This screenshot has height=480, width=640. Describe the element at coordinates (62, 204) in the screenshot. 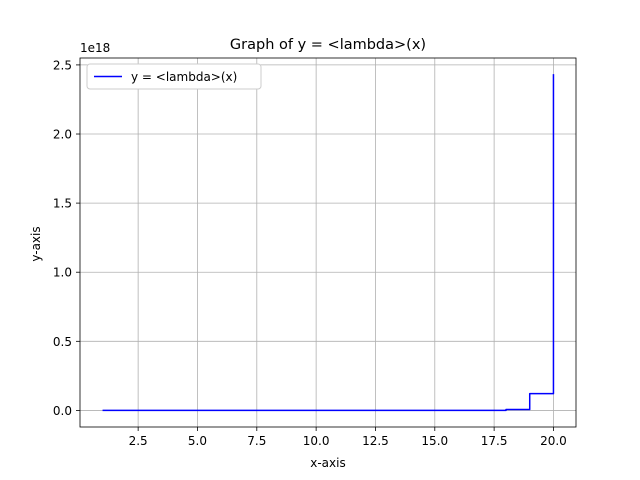

I see `y-tick-label: 1.5` at that location.